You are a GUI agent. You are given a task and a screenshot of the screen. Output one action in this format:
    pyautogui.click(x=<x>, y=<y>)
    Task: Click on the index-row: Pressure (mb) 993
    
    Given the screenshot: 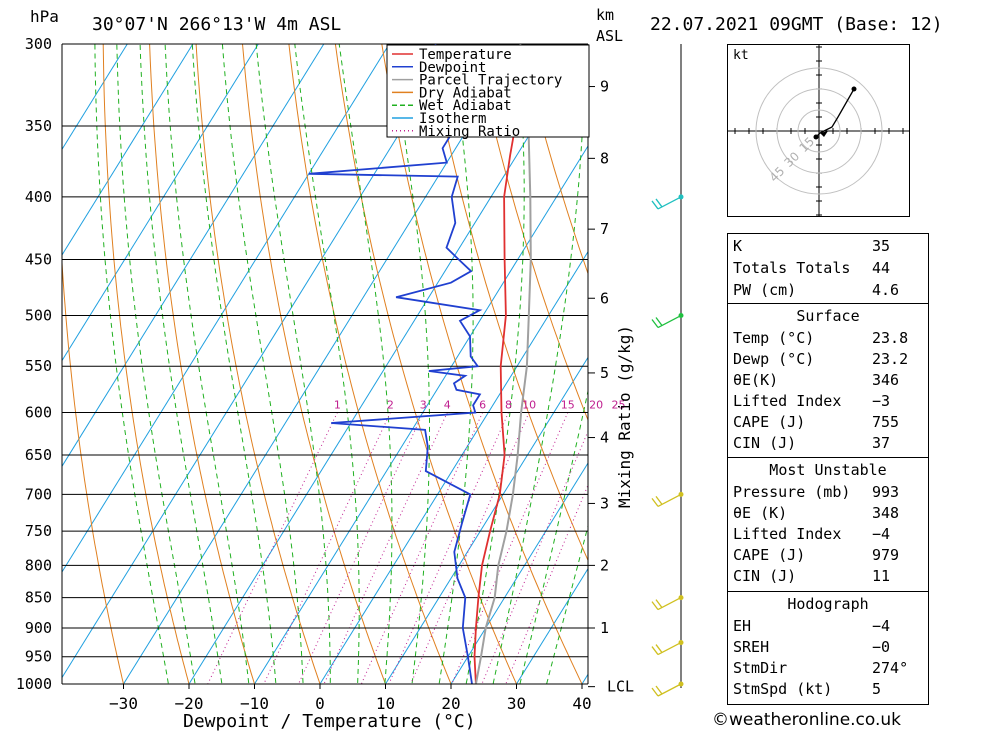 What is the action you would take?
    pyautogui.click(x=828, y=493)
    